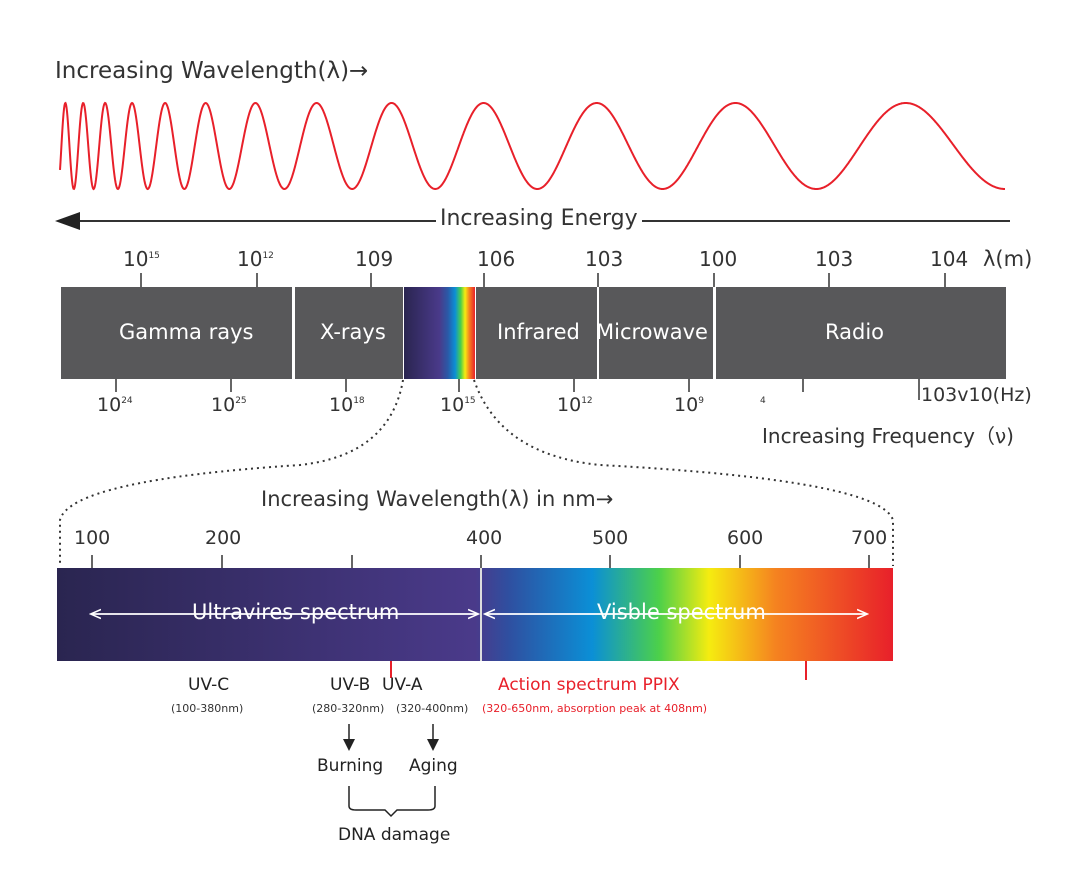  Describe the element at coordinates (689, 405) in the screenshot. I see `frequency-tick-label: 109` at that location.